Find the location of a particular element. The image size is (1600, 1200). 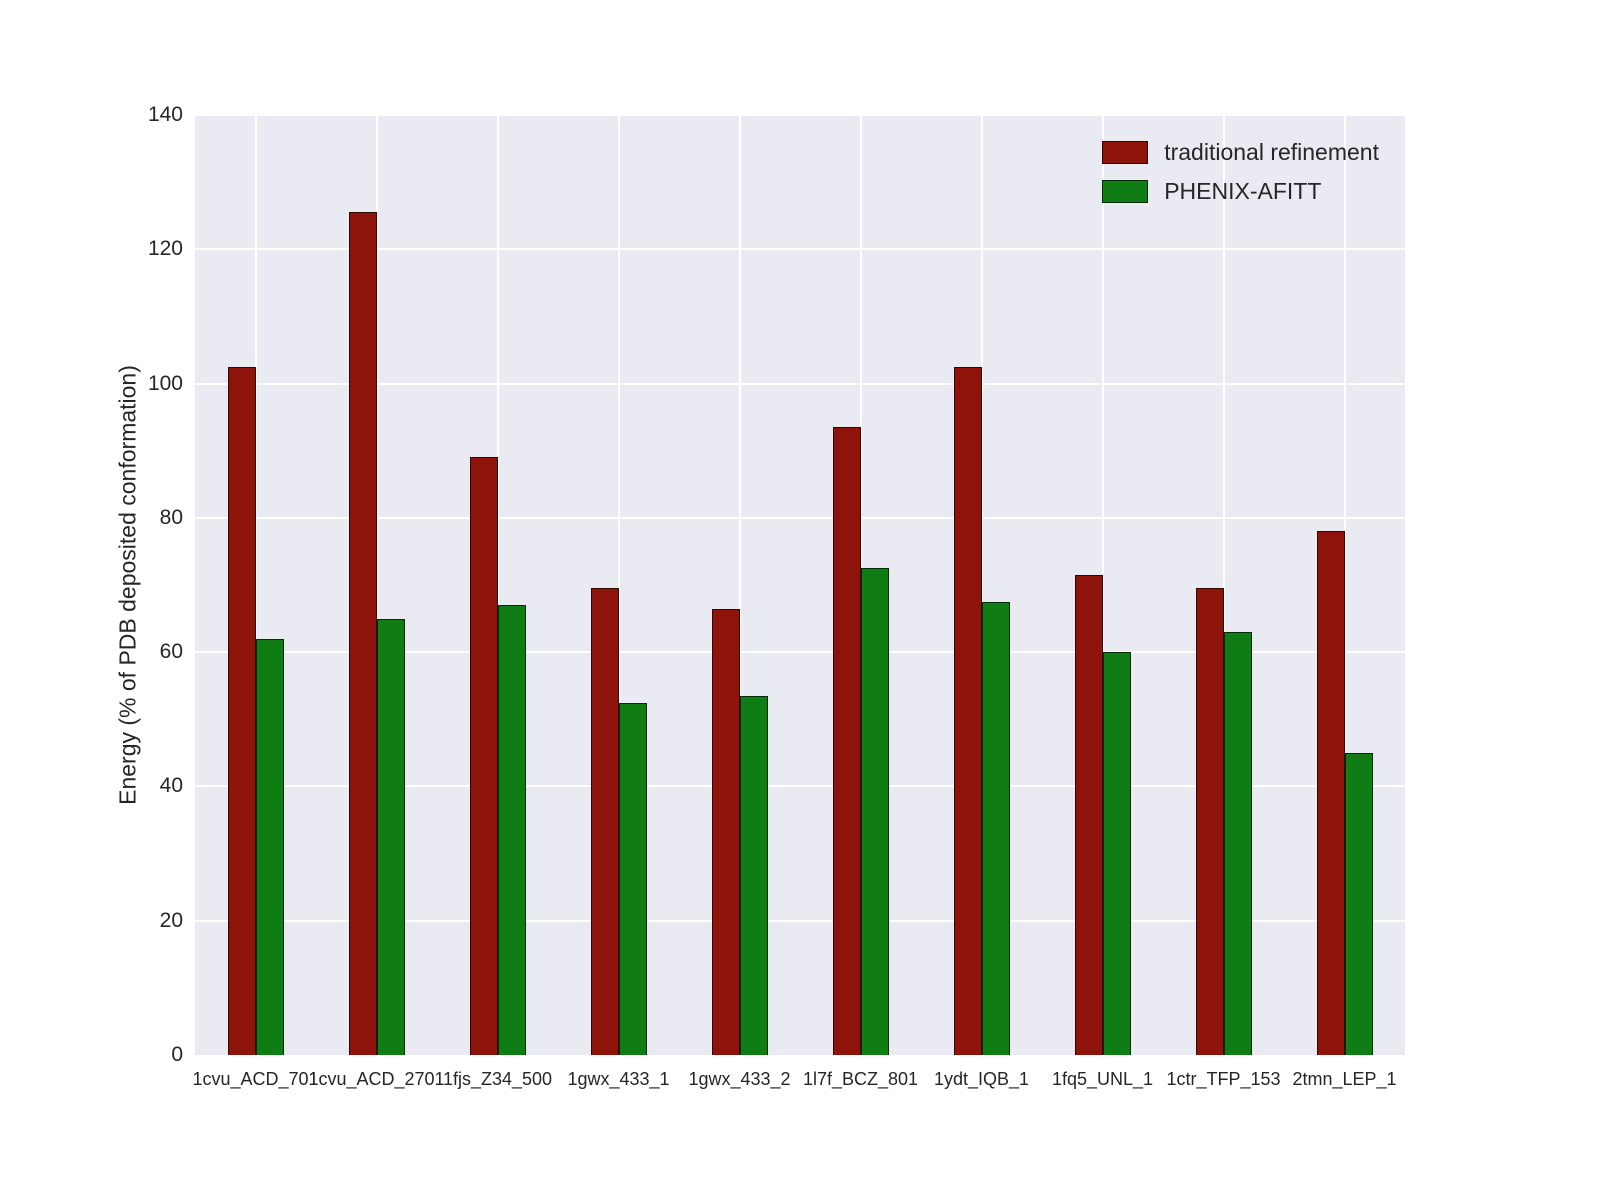

y-tick-label: 20 is located at coordinates (171, 920).